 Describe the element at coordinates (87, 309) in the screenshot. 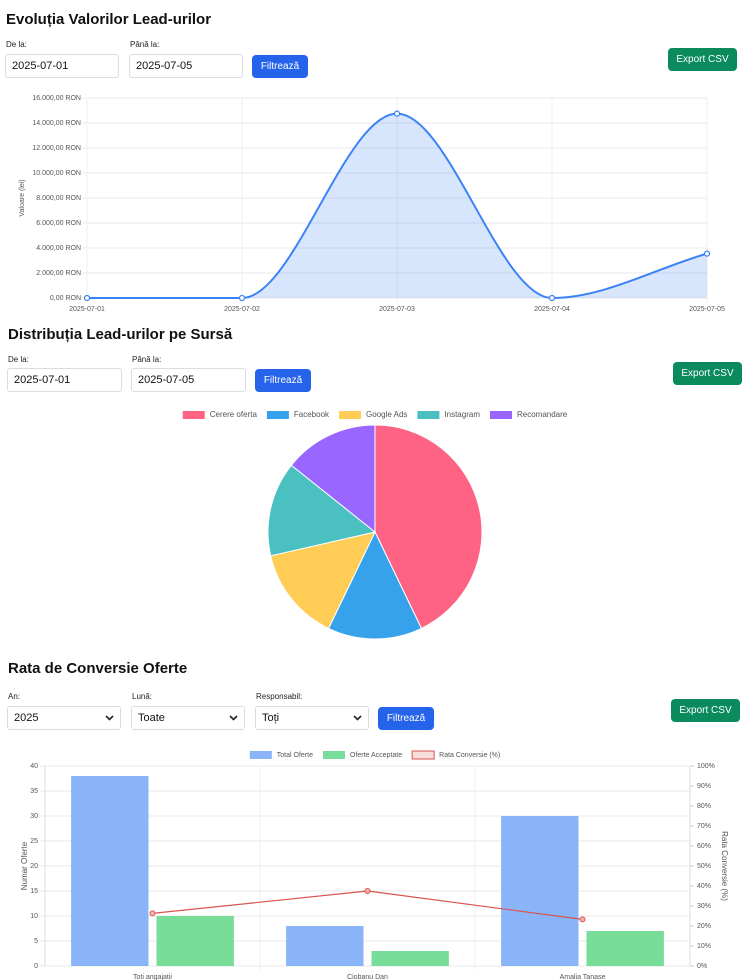

I see `x-tick-label: 2025-07-01` at that location.